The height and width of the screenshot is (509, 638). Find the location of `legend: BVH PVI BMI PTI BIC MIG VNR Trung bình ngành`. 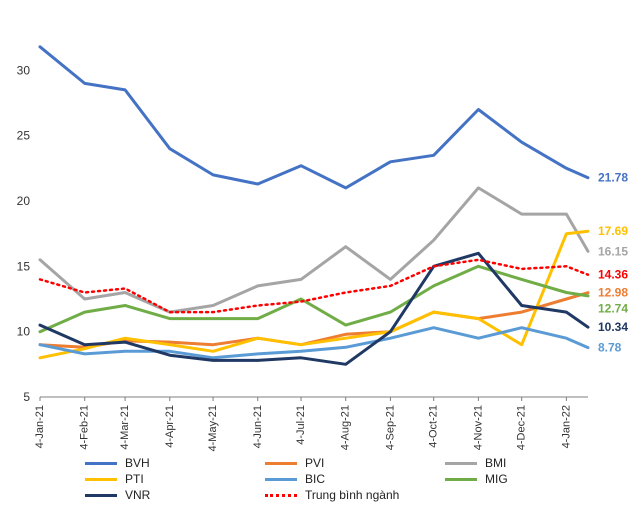

legend: BVH PVI BMI PTI BIC MIG VNR Trung bình ngành is located at coordinates (345, 481).